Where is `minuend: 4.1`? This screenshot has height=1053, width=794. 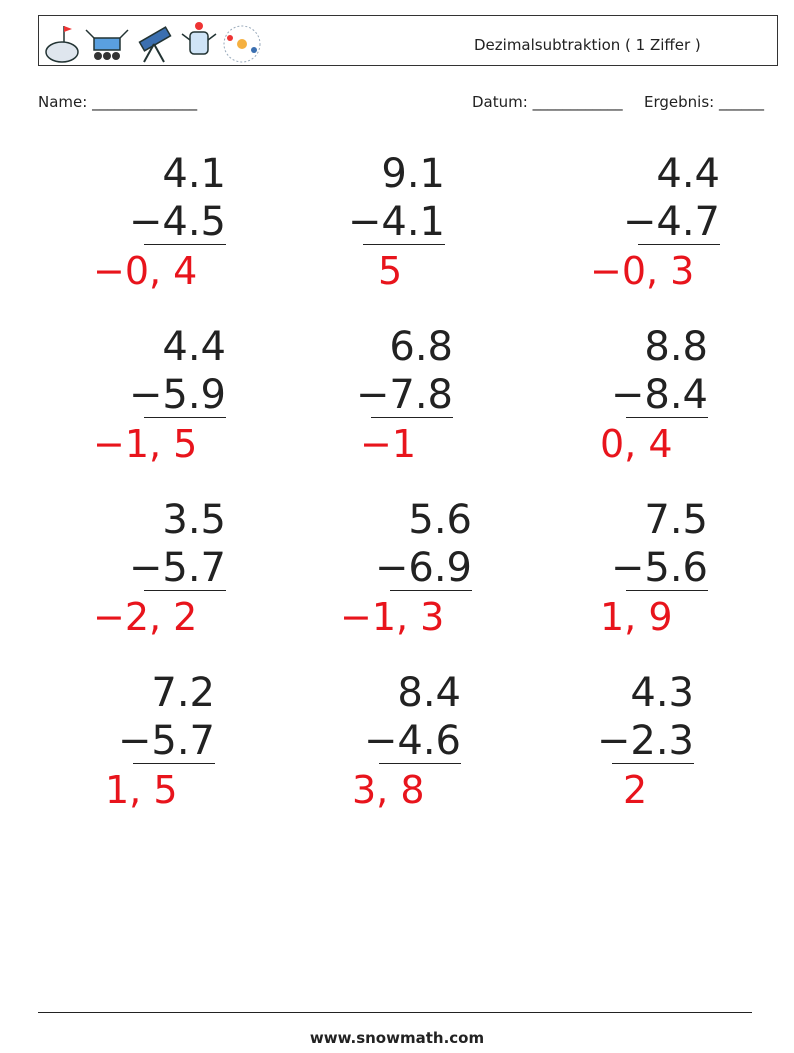 minuend: 4.1 is located at coordinates (194, 174).